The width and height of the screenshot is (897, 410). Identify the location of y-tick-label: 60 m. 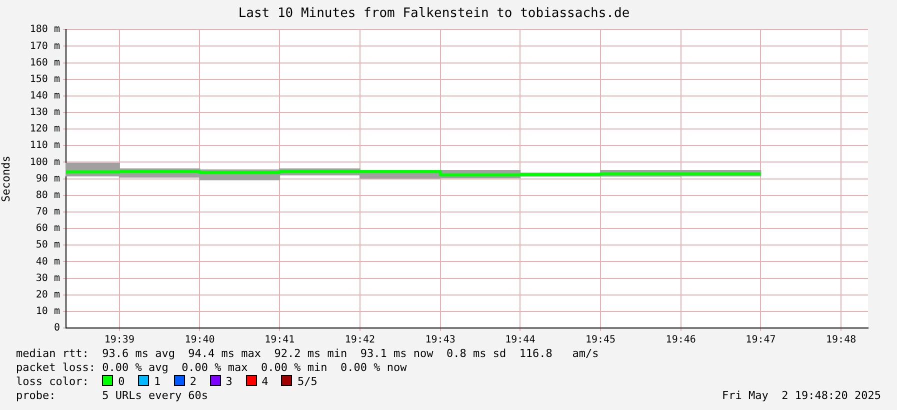
(48, 228).